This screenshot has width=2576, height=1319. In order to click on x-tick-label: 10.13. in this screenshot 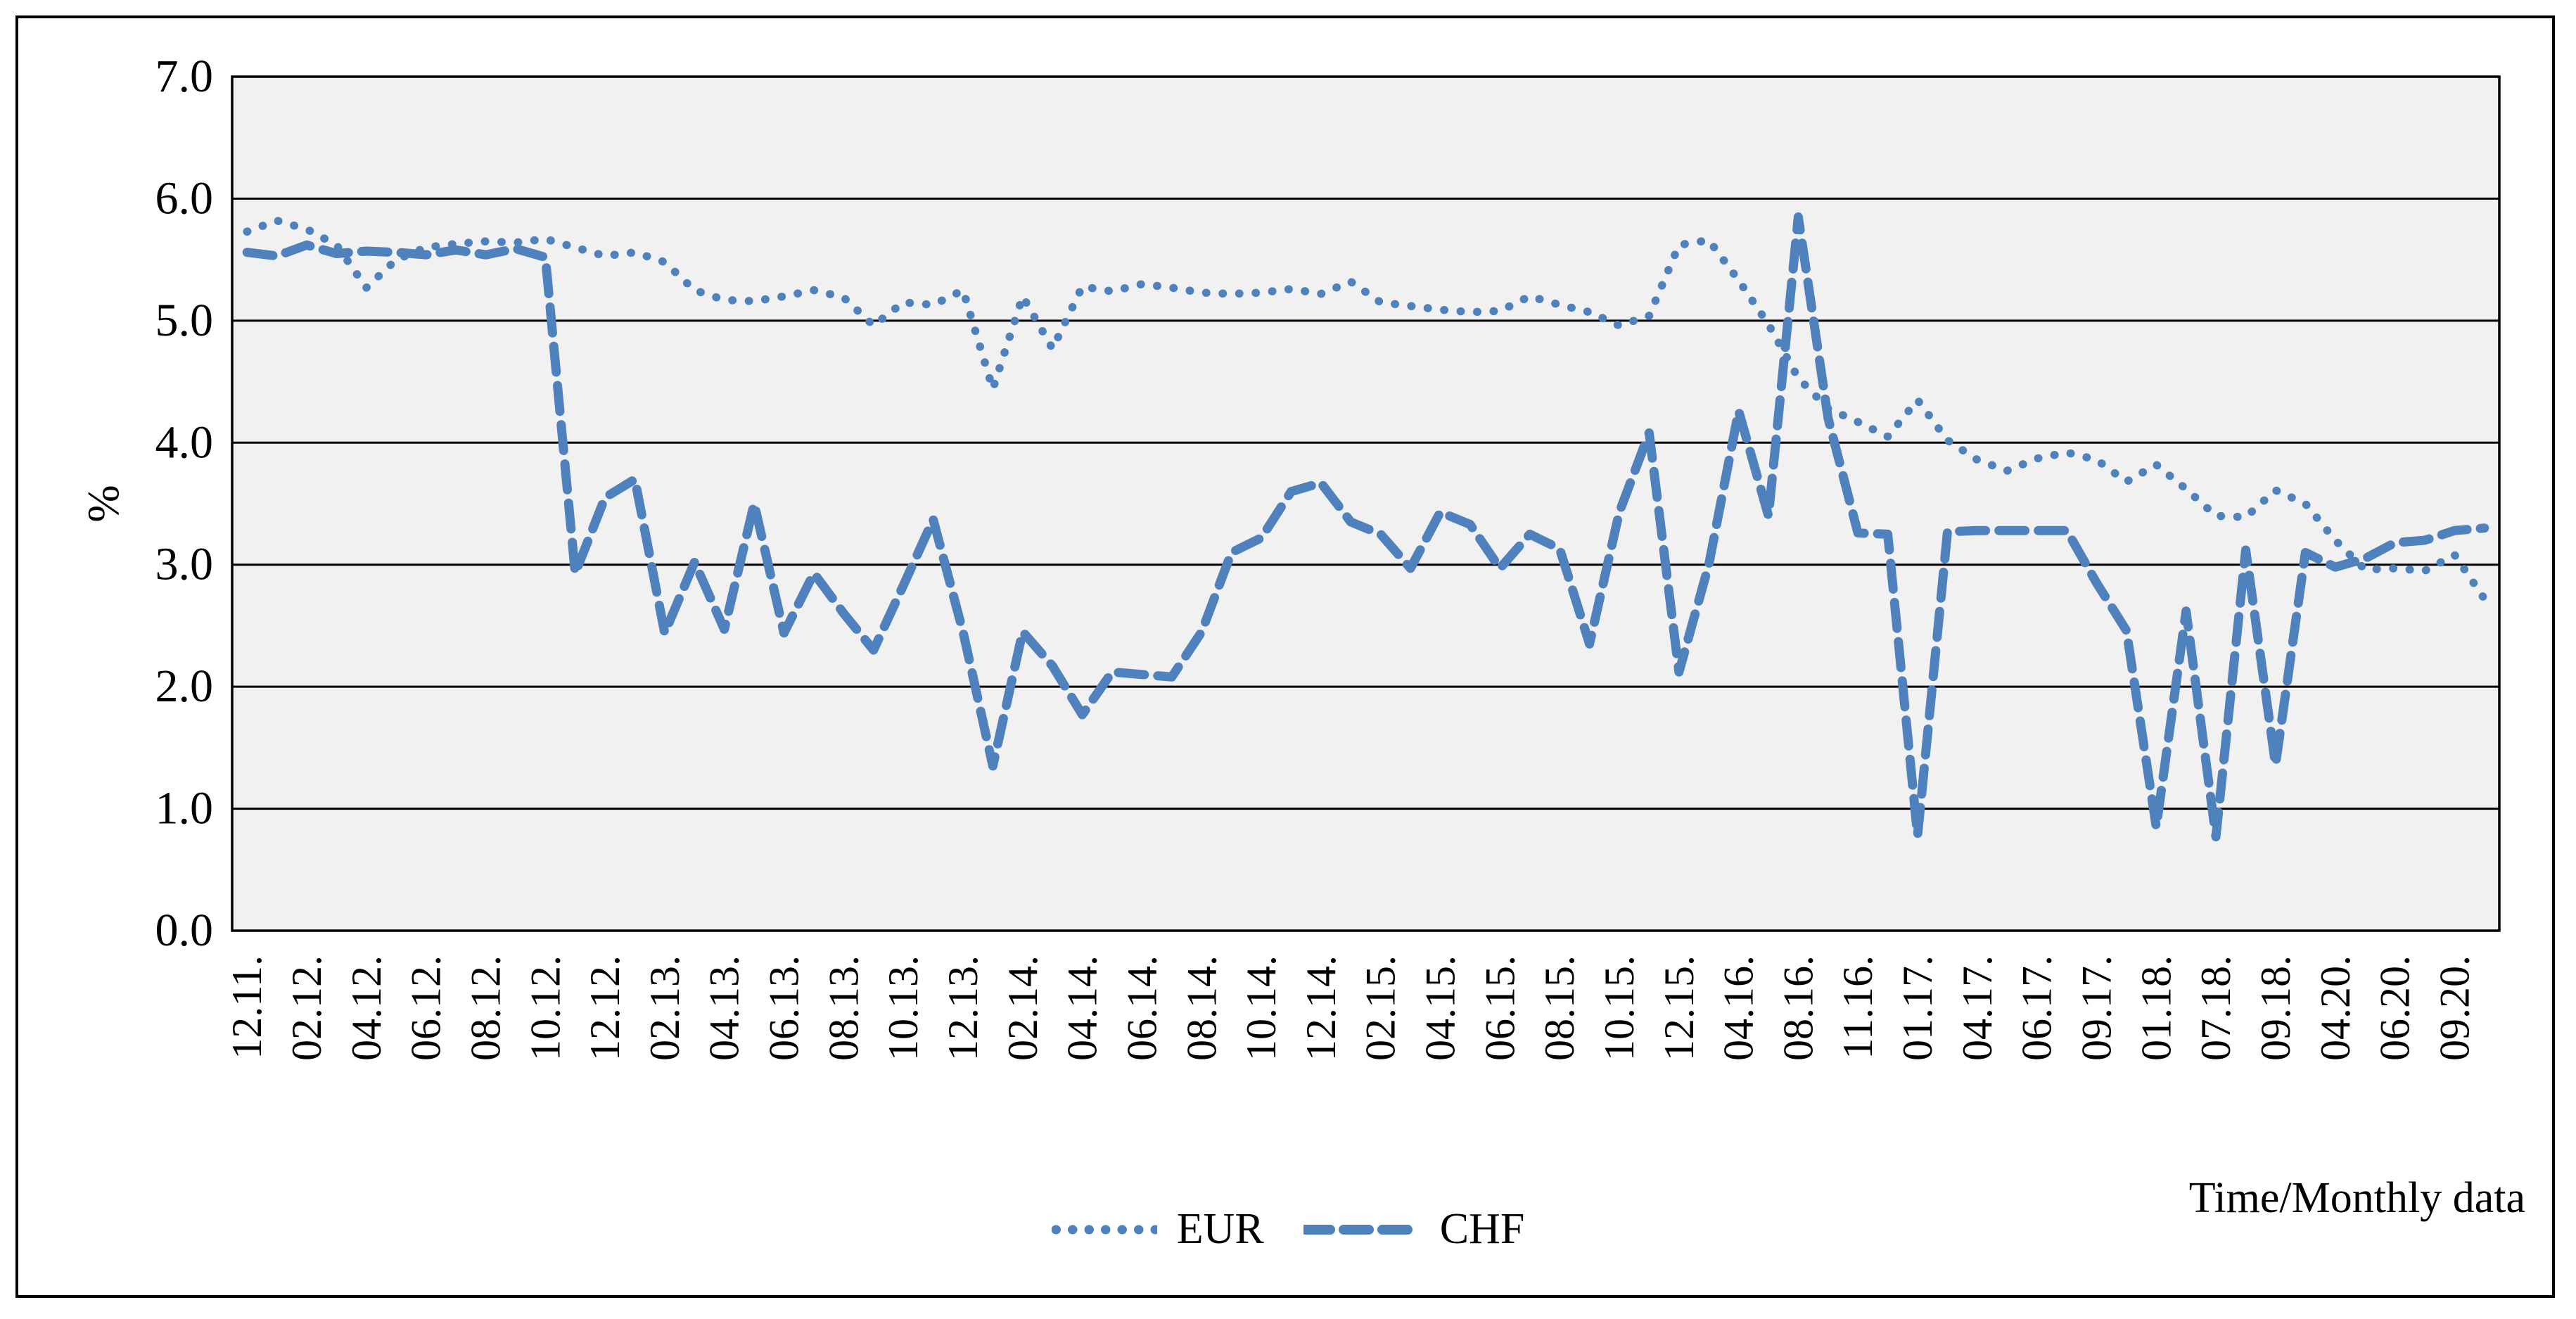, I will do `click(903, 1008)`.